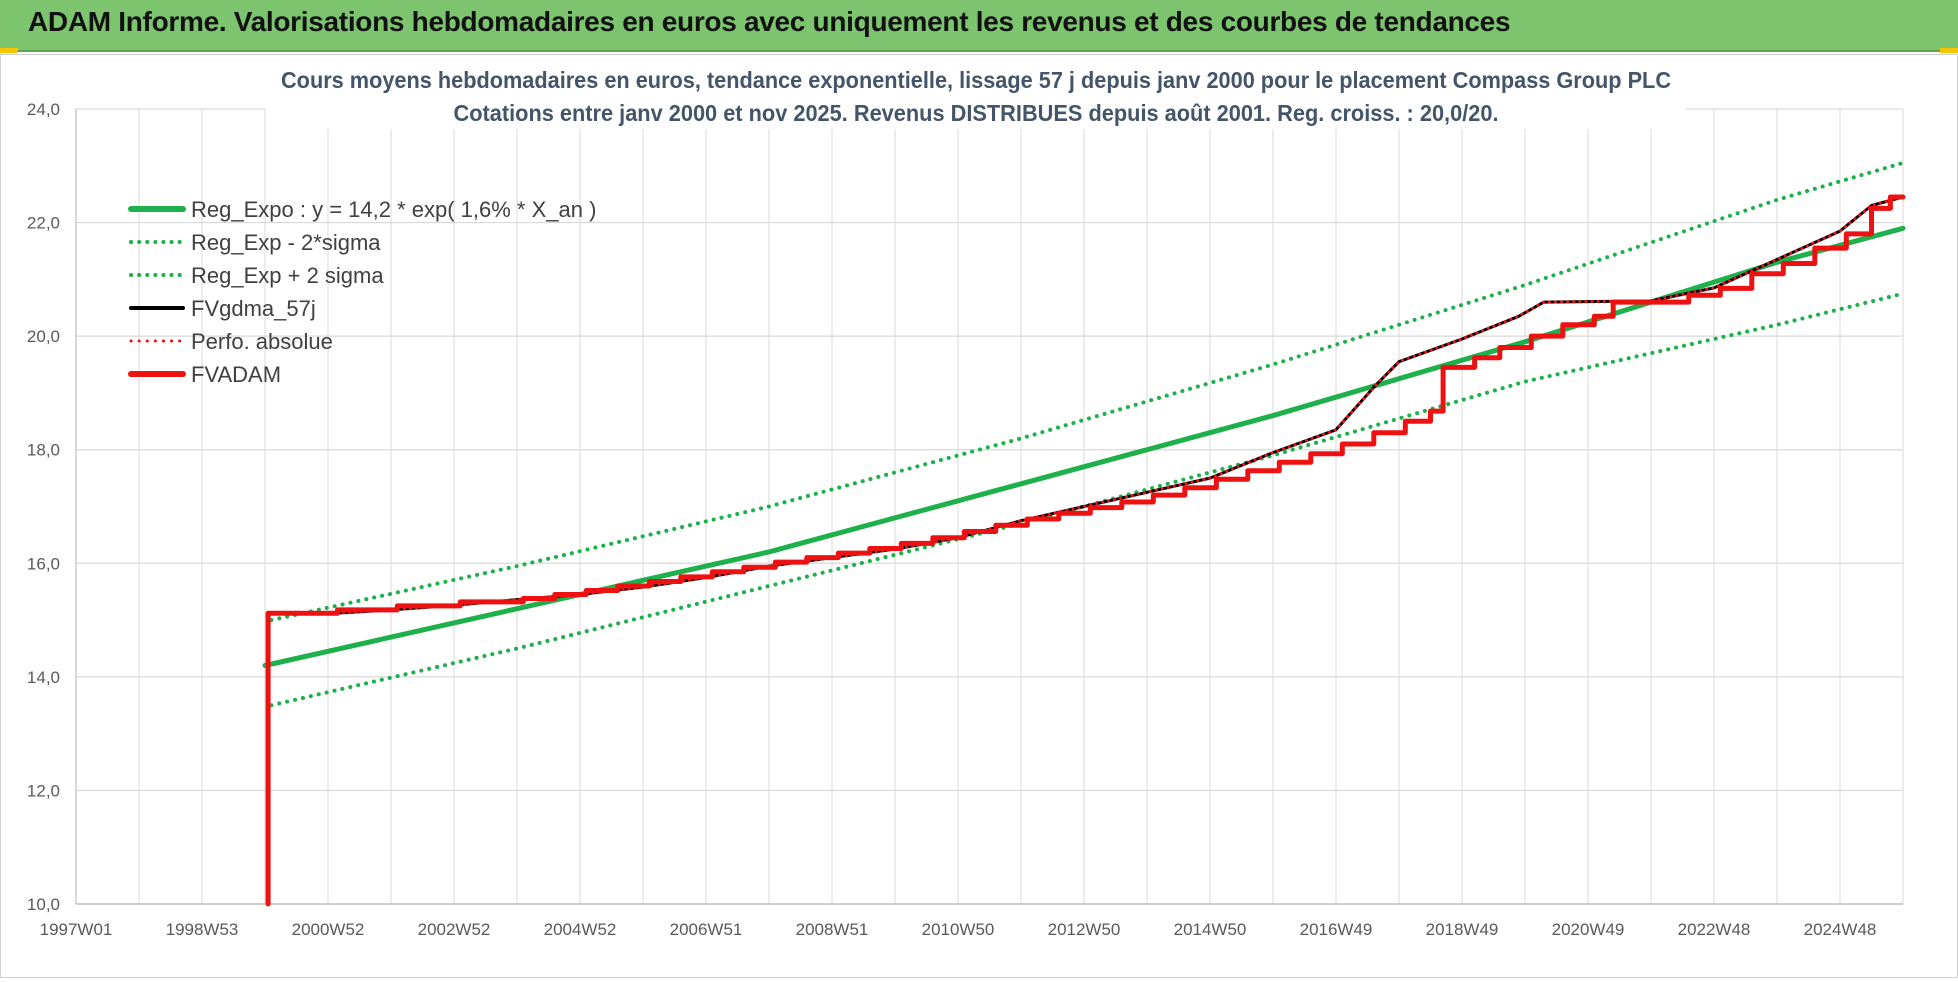  What do you see at coordinates (43, 563) in the screenshot?
I see `y-tick-label: 16,0` at bounding box center [43, 563].